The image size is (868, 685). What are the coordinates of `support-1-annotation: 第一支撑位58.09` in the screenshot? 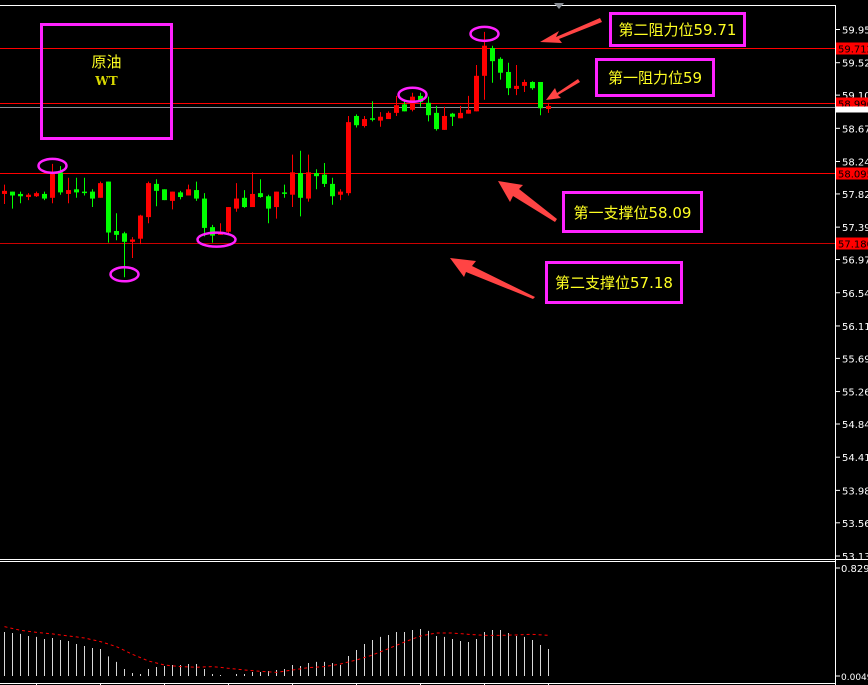 It's located at (632, 212).